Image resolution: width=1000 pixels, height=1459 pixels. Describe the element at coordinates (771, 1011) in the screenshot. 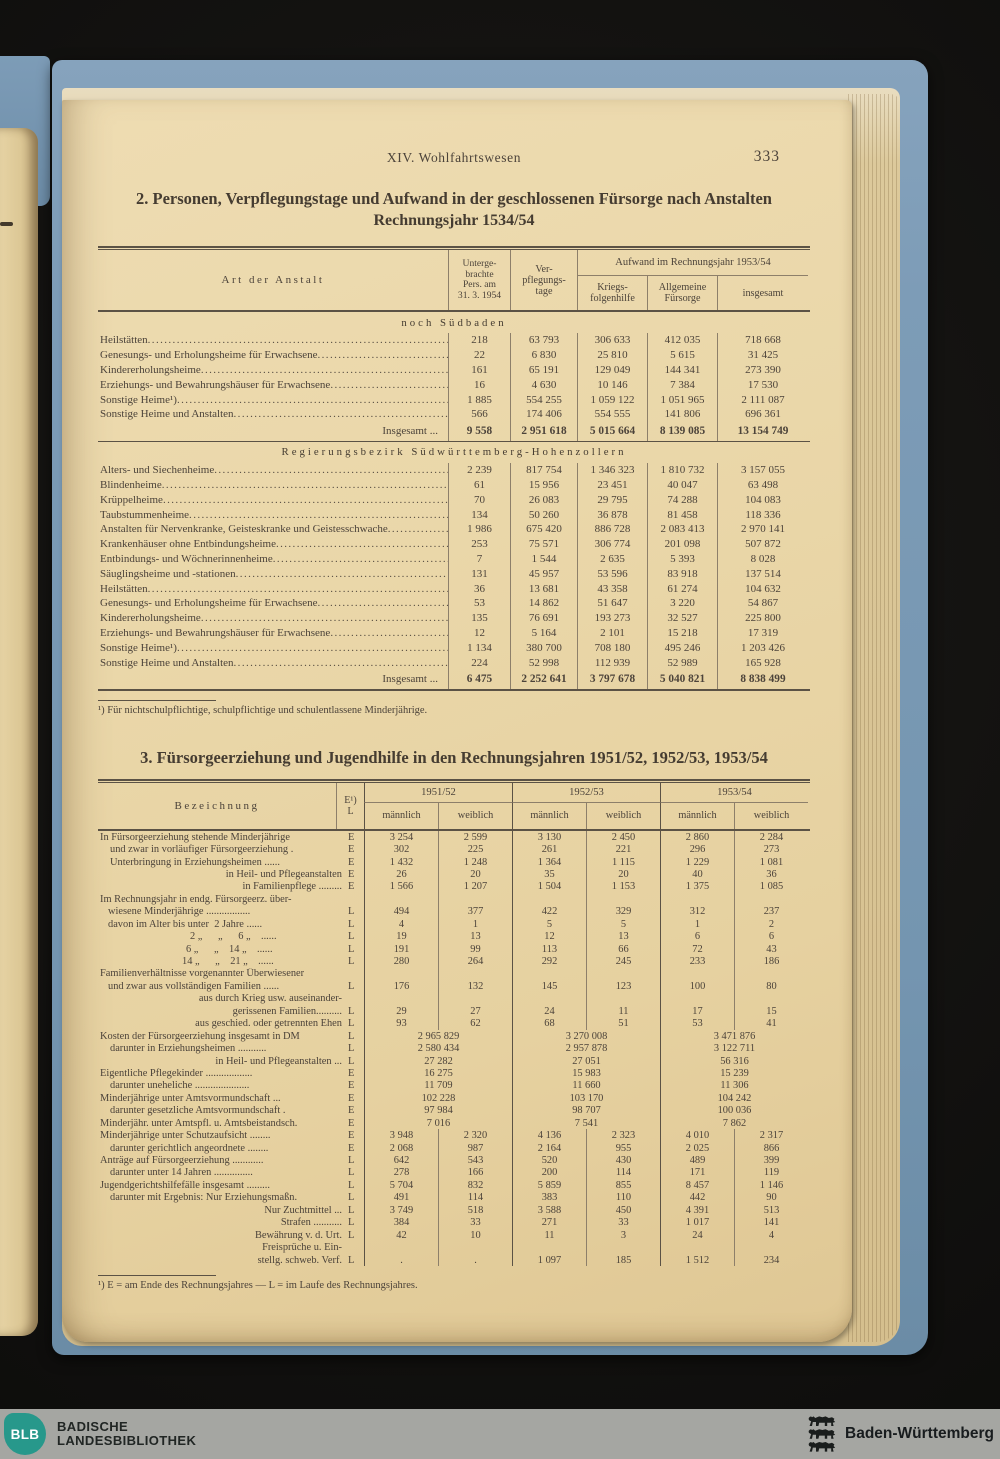

I see `table-cell: 15` at that location.